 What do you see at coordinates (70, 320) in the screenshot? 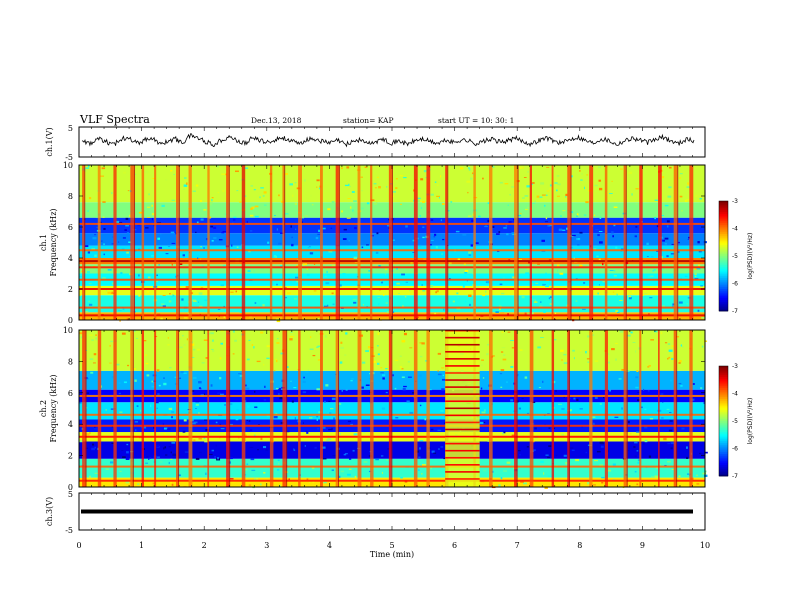
I see `y-tick-label: 0` at bounding box center [70, 320].